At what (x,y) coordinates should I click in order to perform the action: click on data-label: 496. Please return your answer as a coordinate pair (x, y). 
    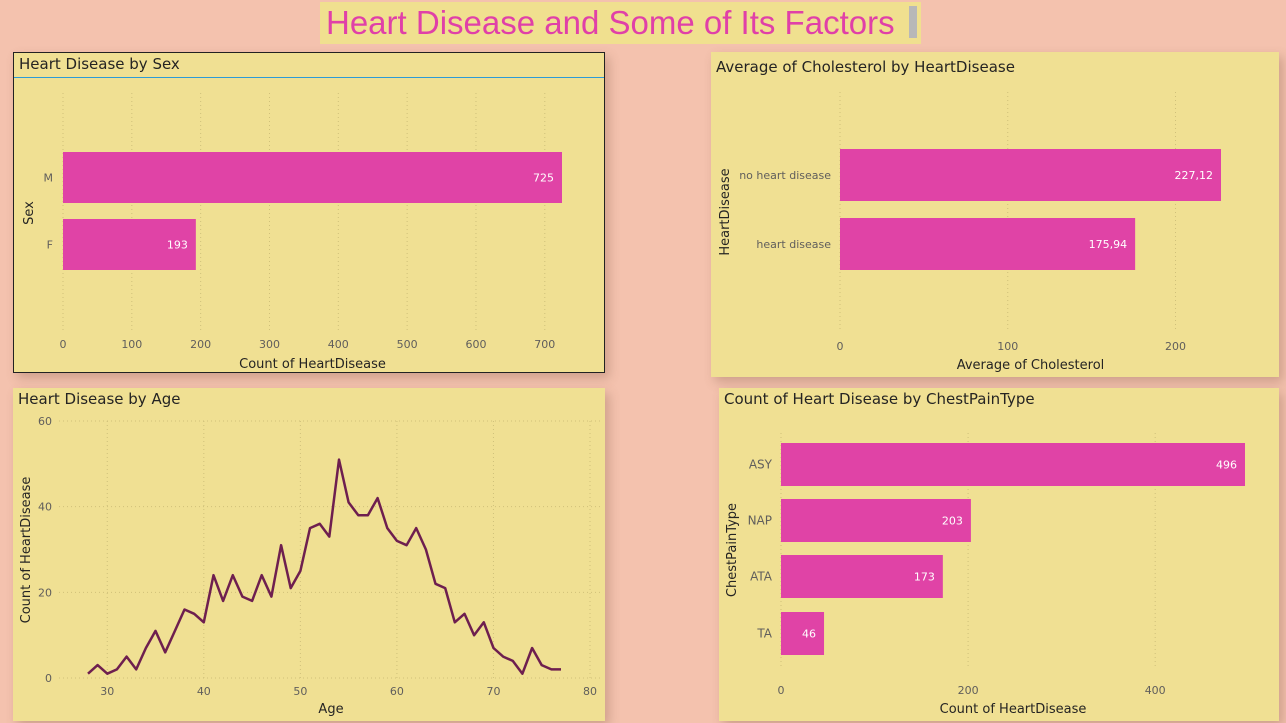
    Looking at the image, I should click on (1226, 465).